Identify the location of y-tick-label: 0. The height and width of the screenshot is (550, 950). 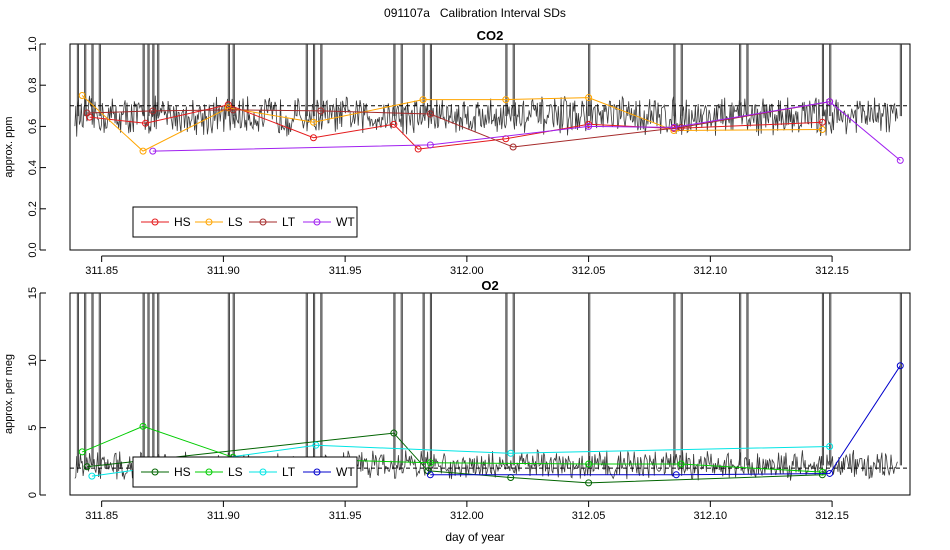
(33, 495).